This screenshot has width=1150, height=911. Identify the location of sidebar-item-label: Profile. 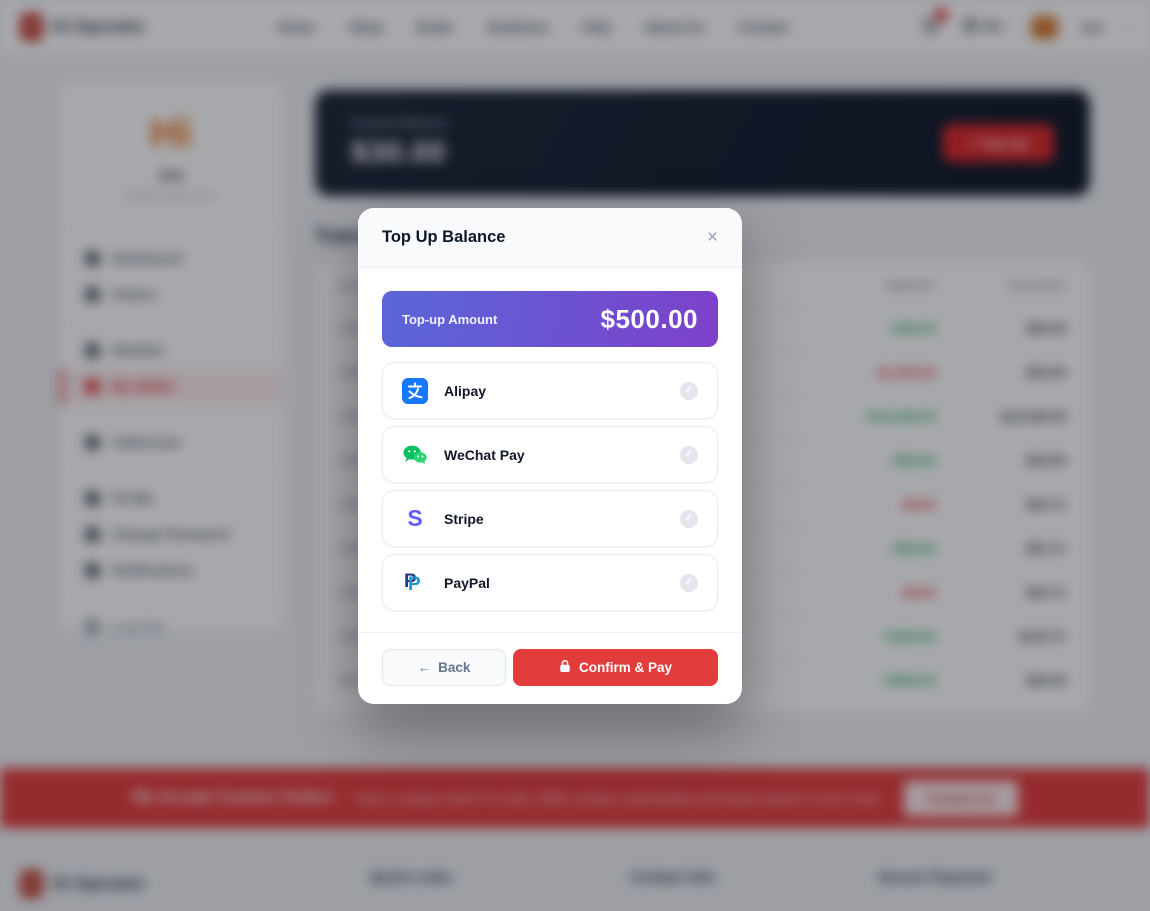
(133, 499).